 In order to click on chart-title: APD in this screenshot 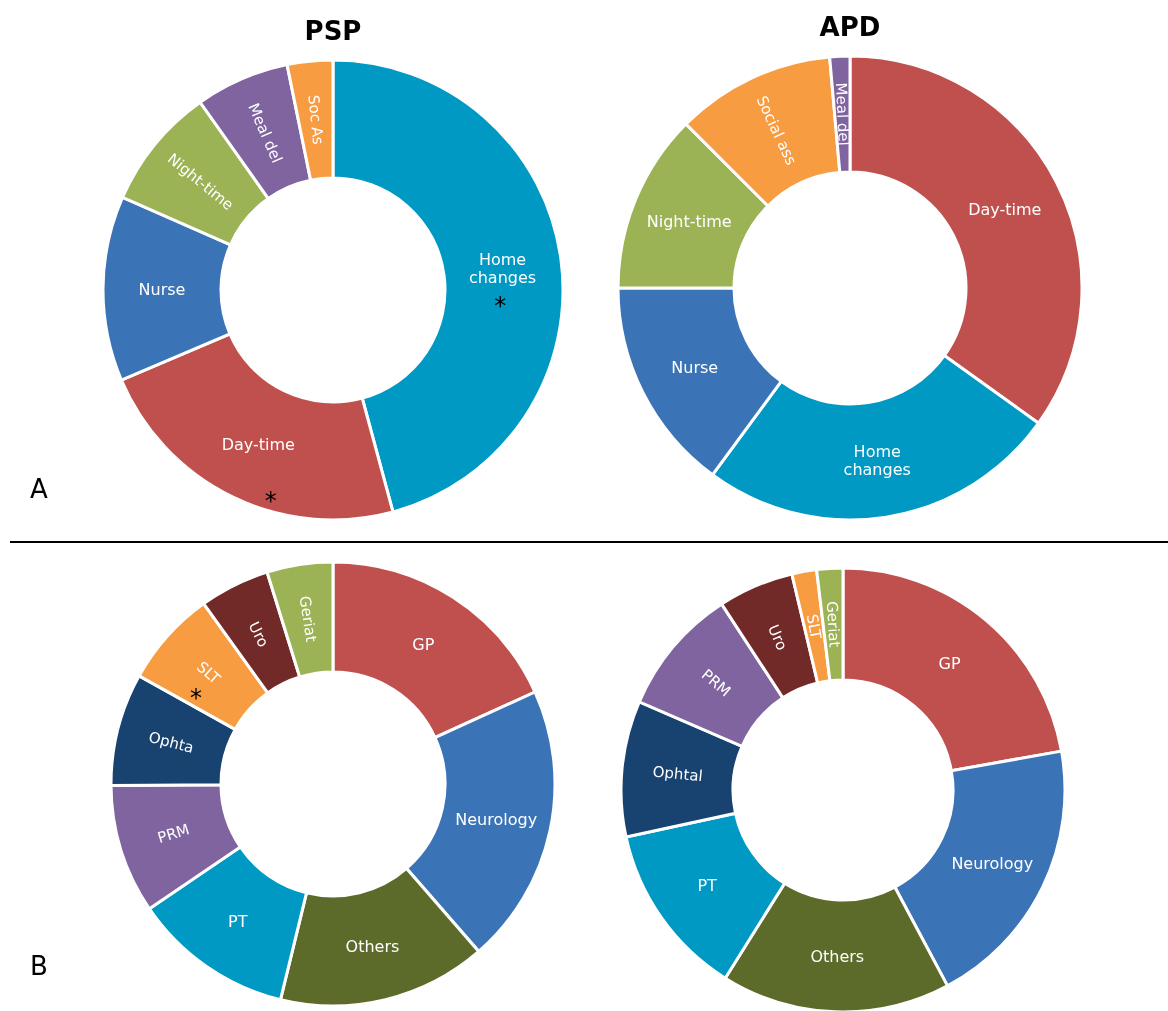, I will do `click(850, 27)`.